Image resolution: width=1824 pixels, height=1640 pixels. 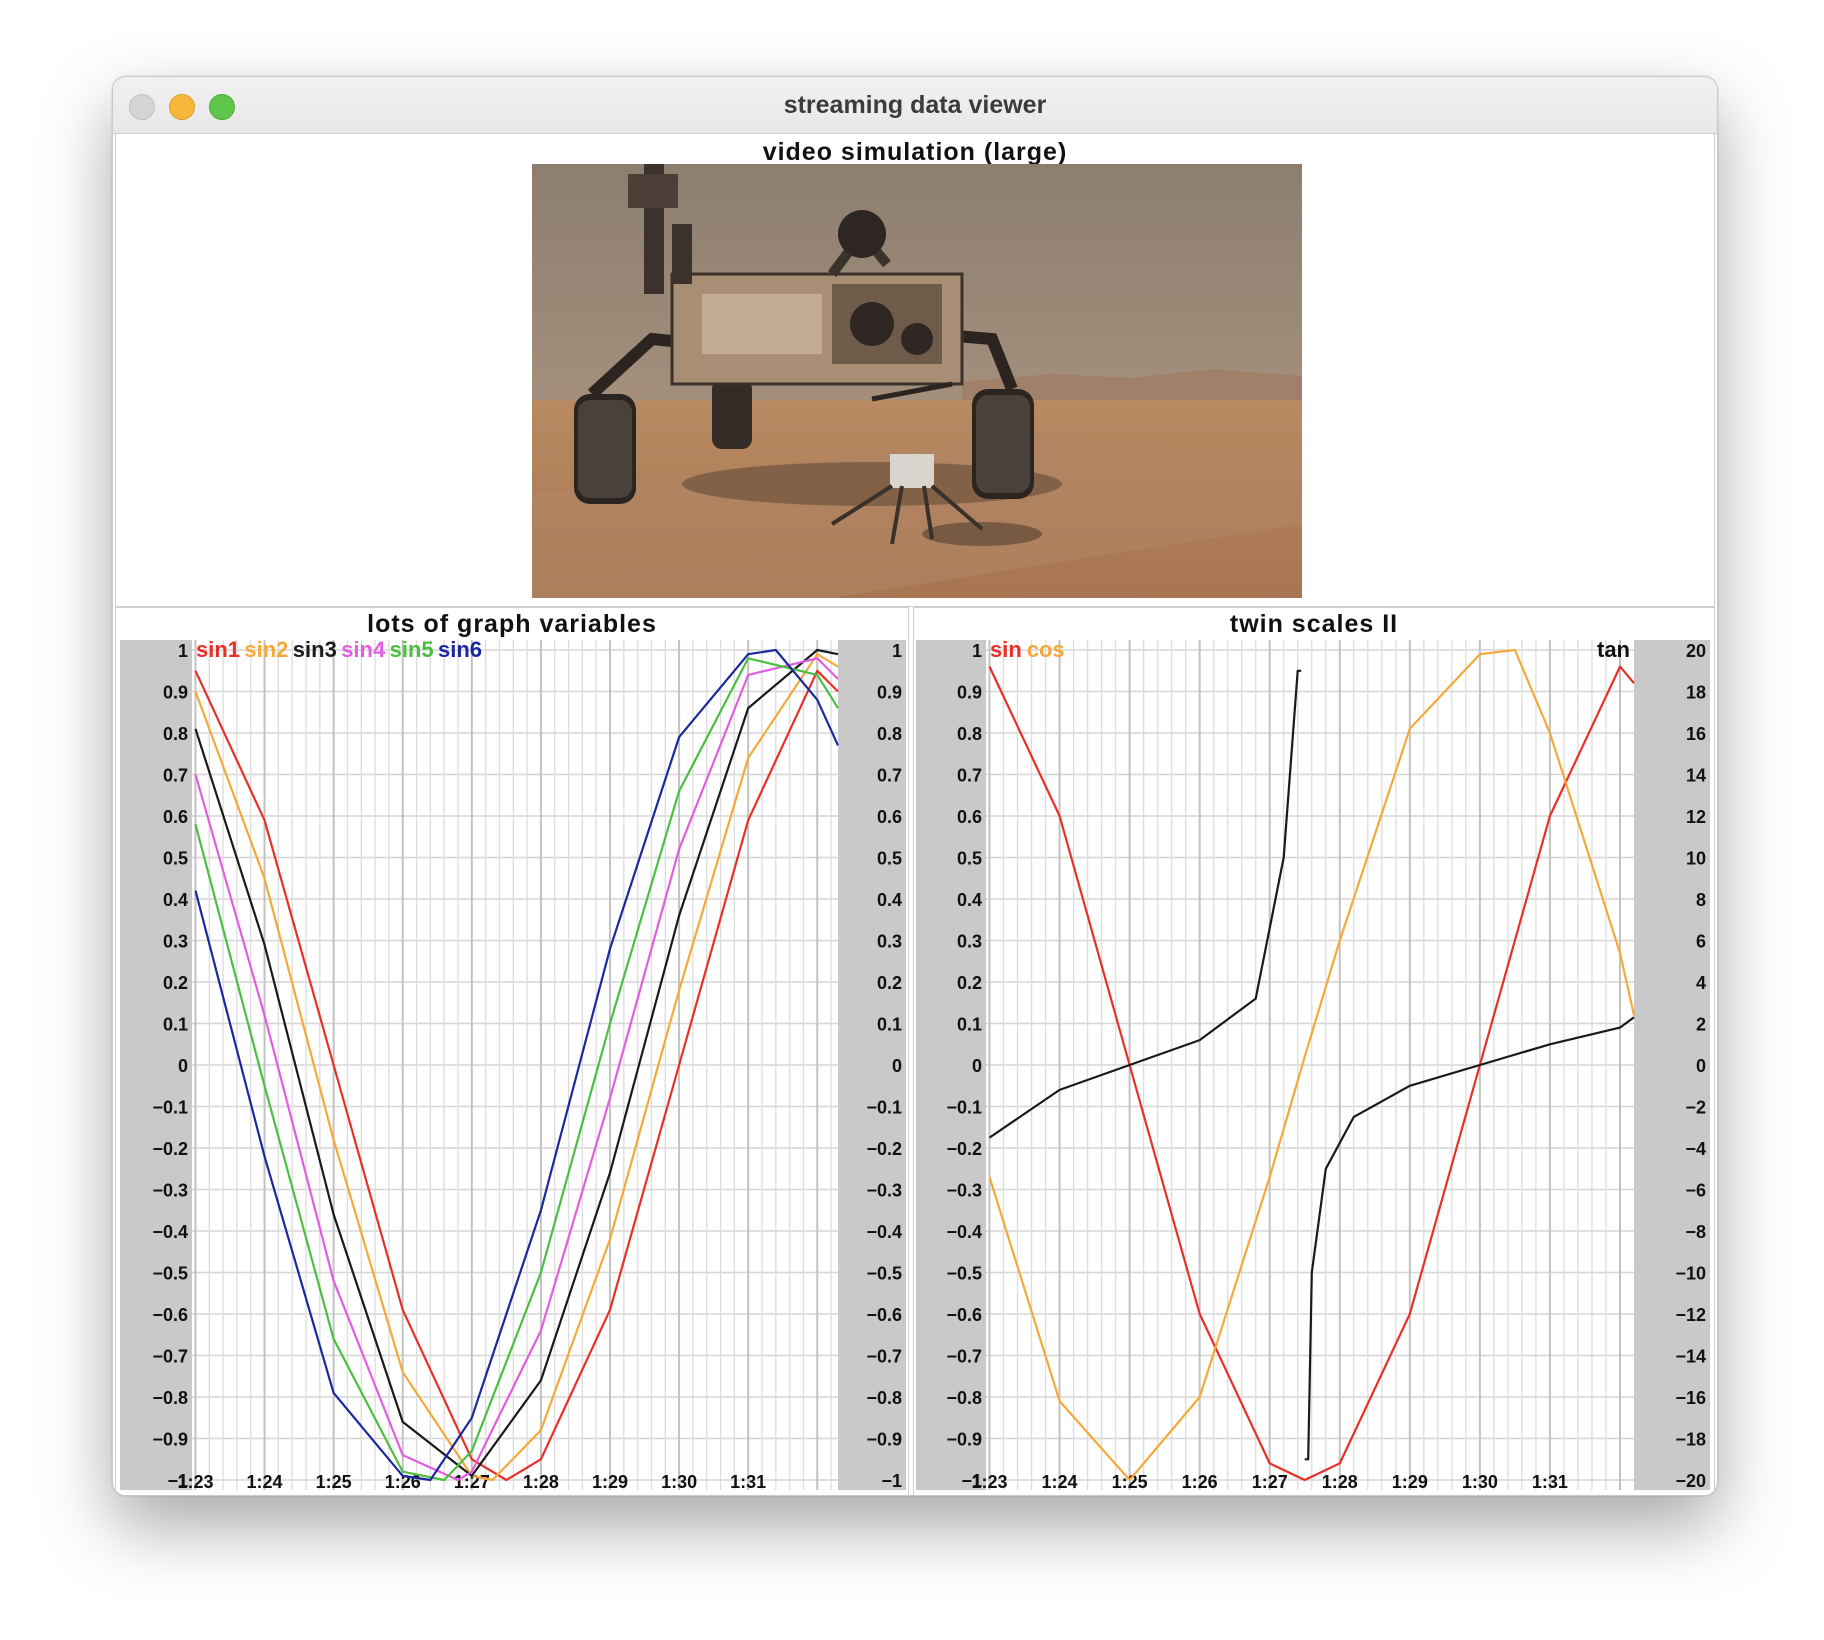 What do you see at coordinates (170, 1357) in the screenshot?
I see `y-tick-label: −0.7` at bounding box center [170, 1357].